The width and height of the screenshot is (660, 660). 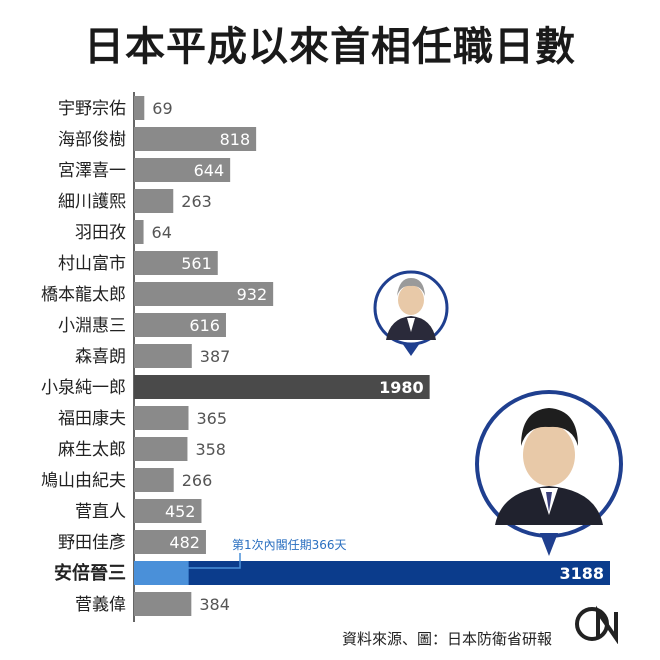 What do you see at coordinates (92, 419) in the screenshot?
I see `category-label: 福田康夫` at bounding box center [92, 419].